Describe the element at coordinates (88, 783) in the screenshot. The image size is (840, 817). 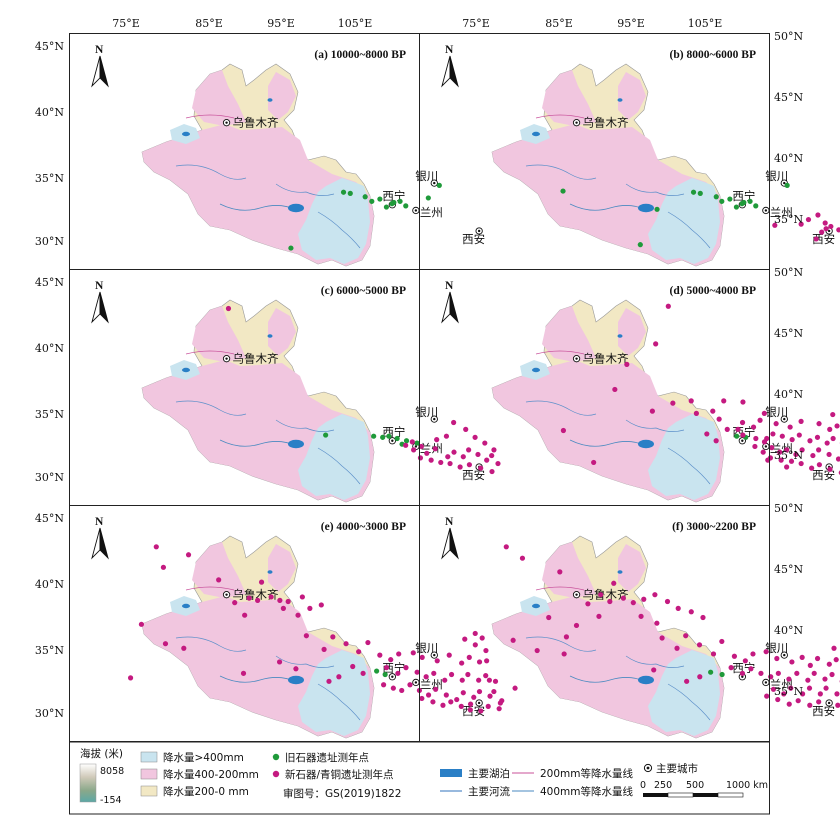
I see `elevation-ramp` at that location.